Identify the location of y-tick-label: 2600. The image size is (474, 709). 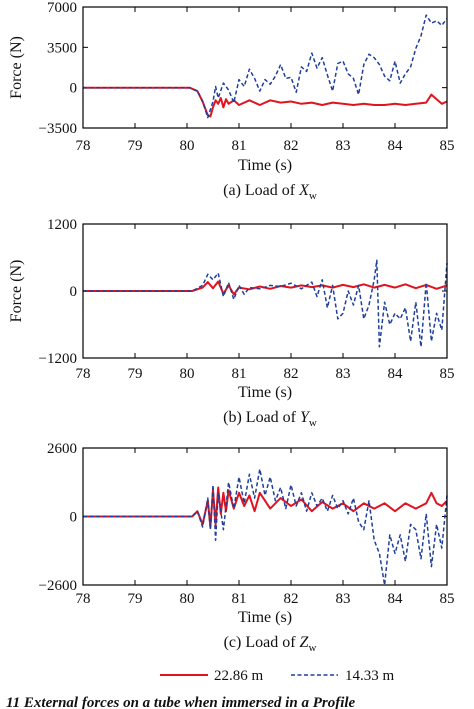
(62, 449).